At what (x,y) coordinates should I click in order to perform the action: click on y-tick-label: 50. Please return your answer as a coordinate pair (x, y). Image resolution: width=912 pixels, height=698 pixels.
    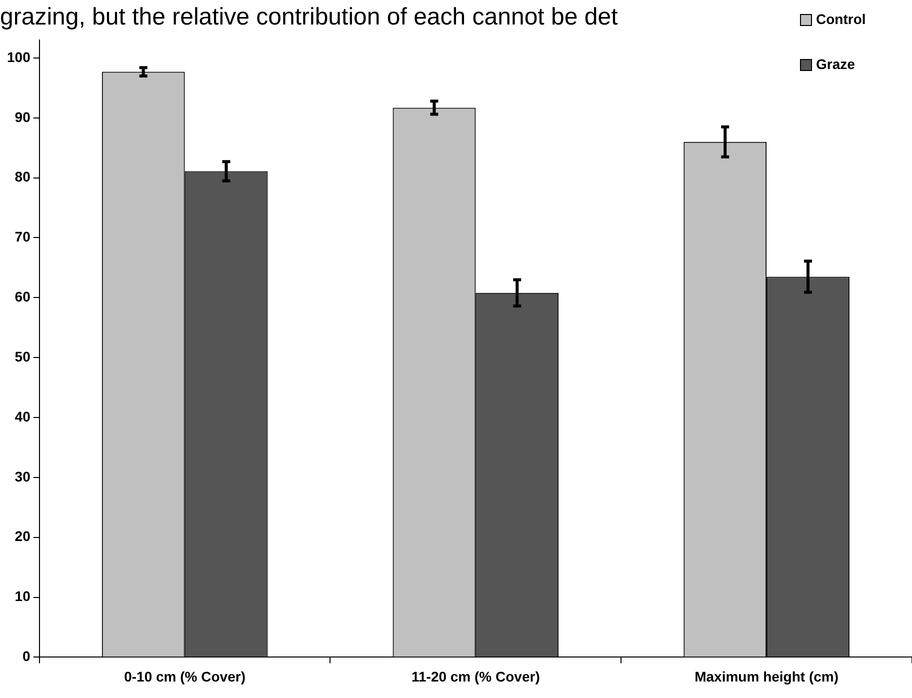
    Looking at the image, I should click on (22, 356).